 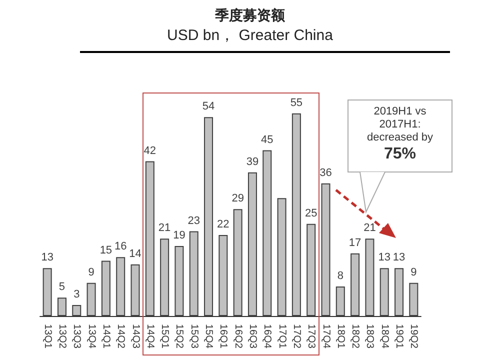 What do you see at coordinates (340, 276) in the screenshot?
I see `data-label: 8` at bounding box center [340, 276].